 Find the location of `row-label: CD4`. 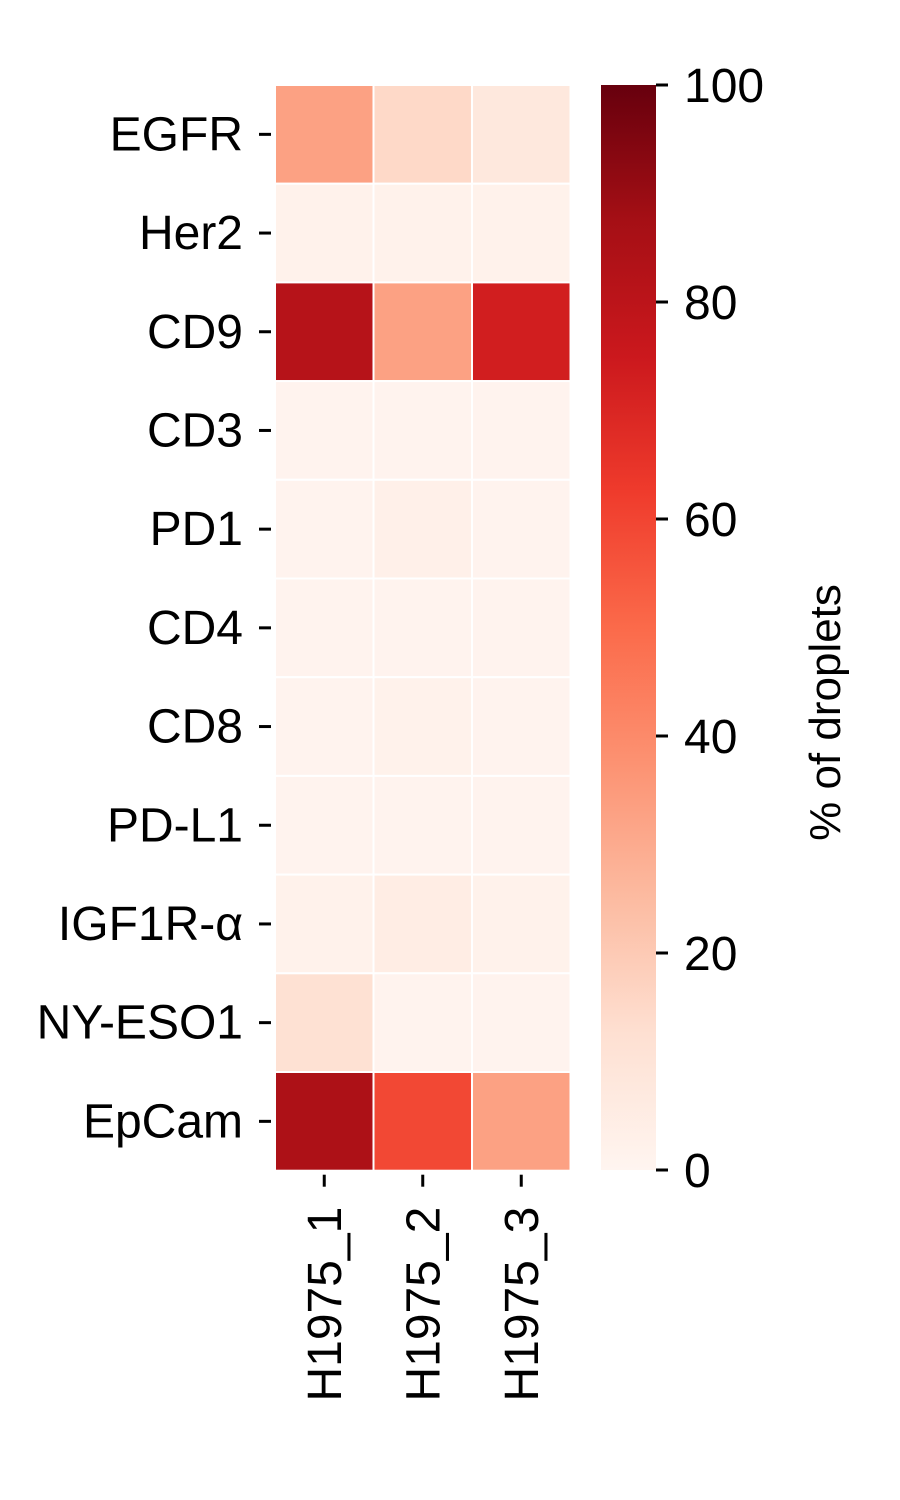

row-label: CD4 is located at coordinates (195, 628).